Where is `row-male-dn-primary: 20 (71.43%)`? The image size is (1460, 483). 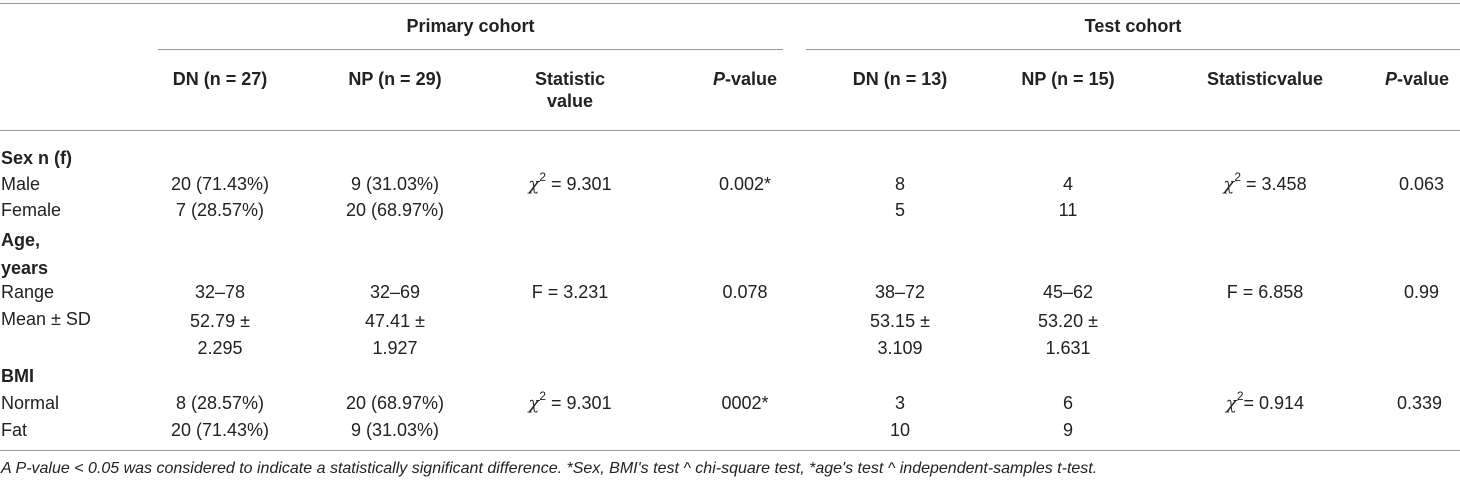
row-male-dn-primary: 20 (71.43%) is located at coordinates (220, 184).